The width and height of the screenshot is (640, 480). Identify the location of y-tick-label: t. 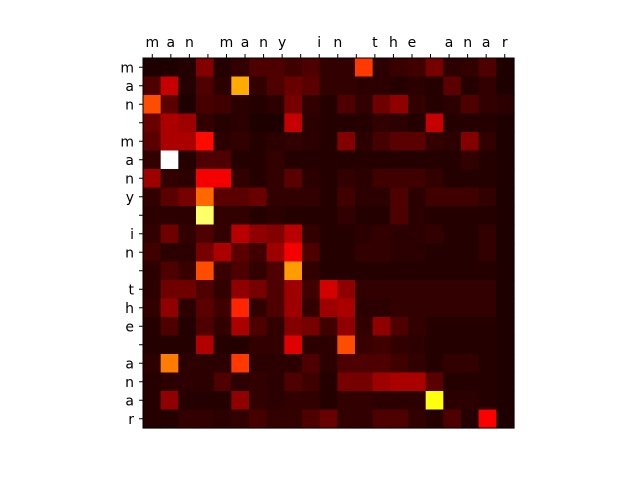
(132, 290).